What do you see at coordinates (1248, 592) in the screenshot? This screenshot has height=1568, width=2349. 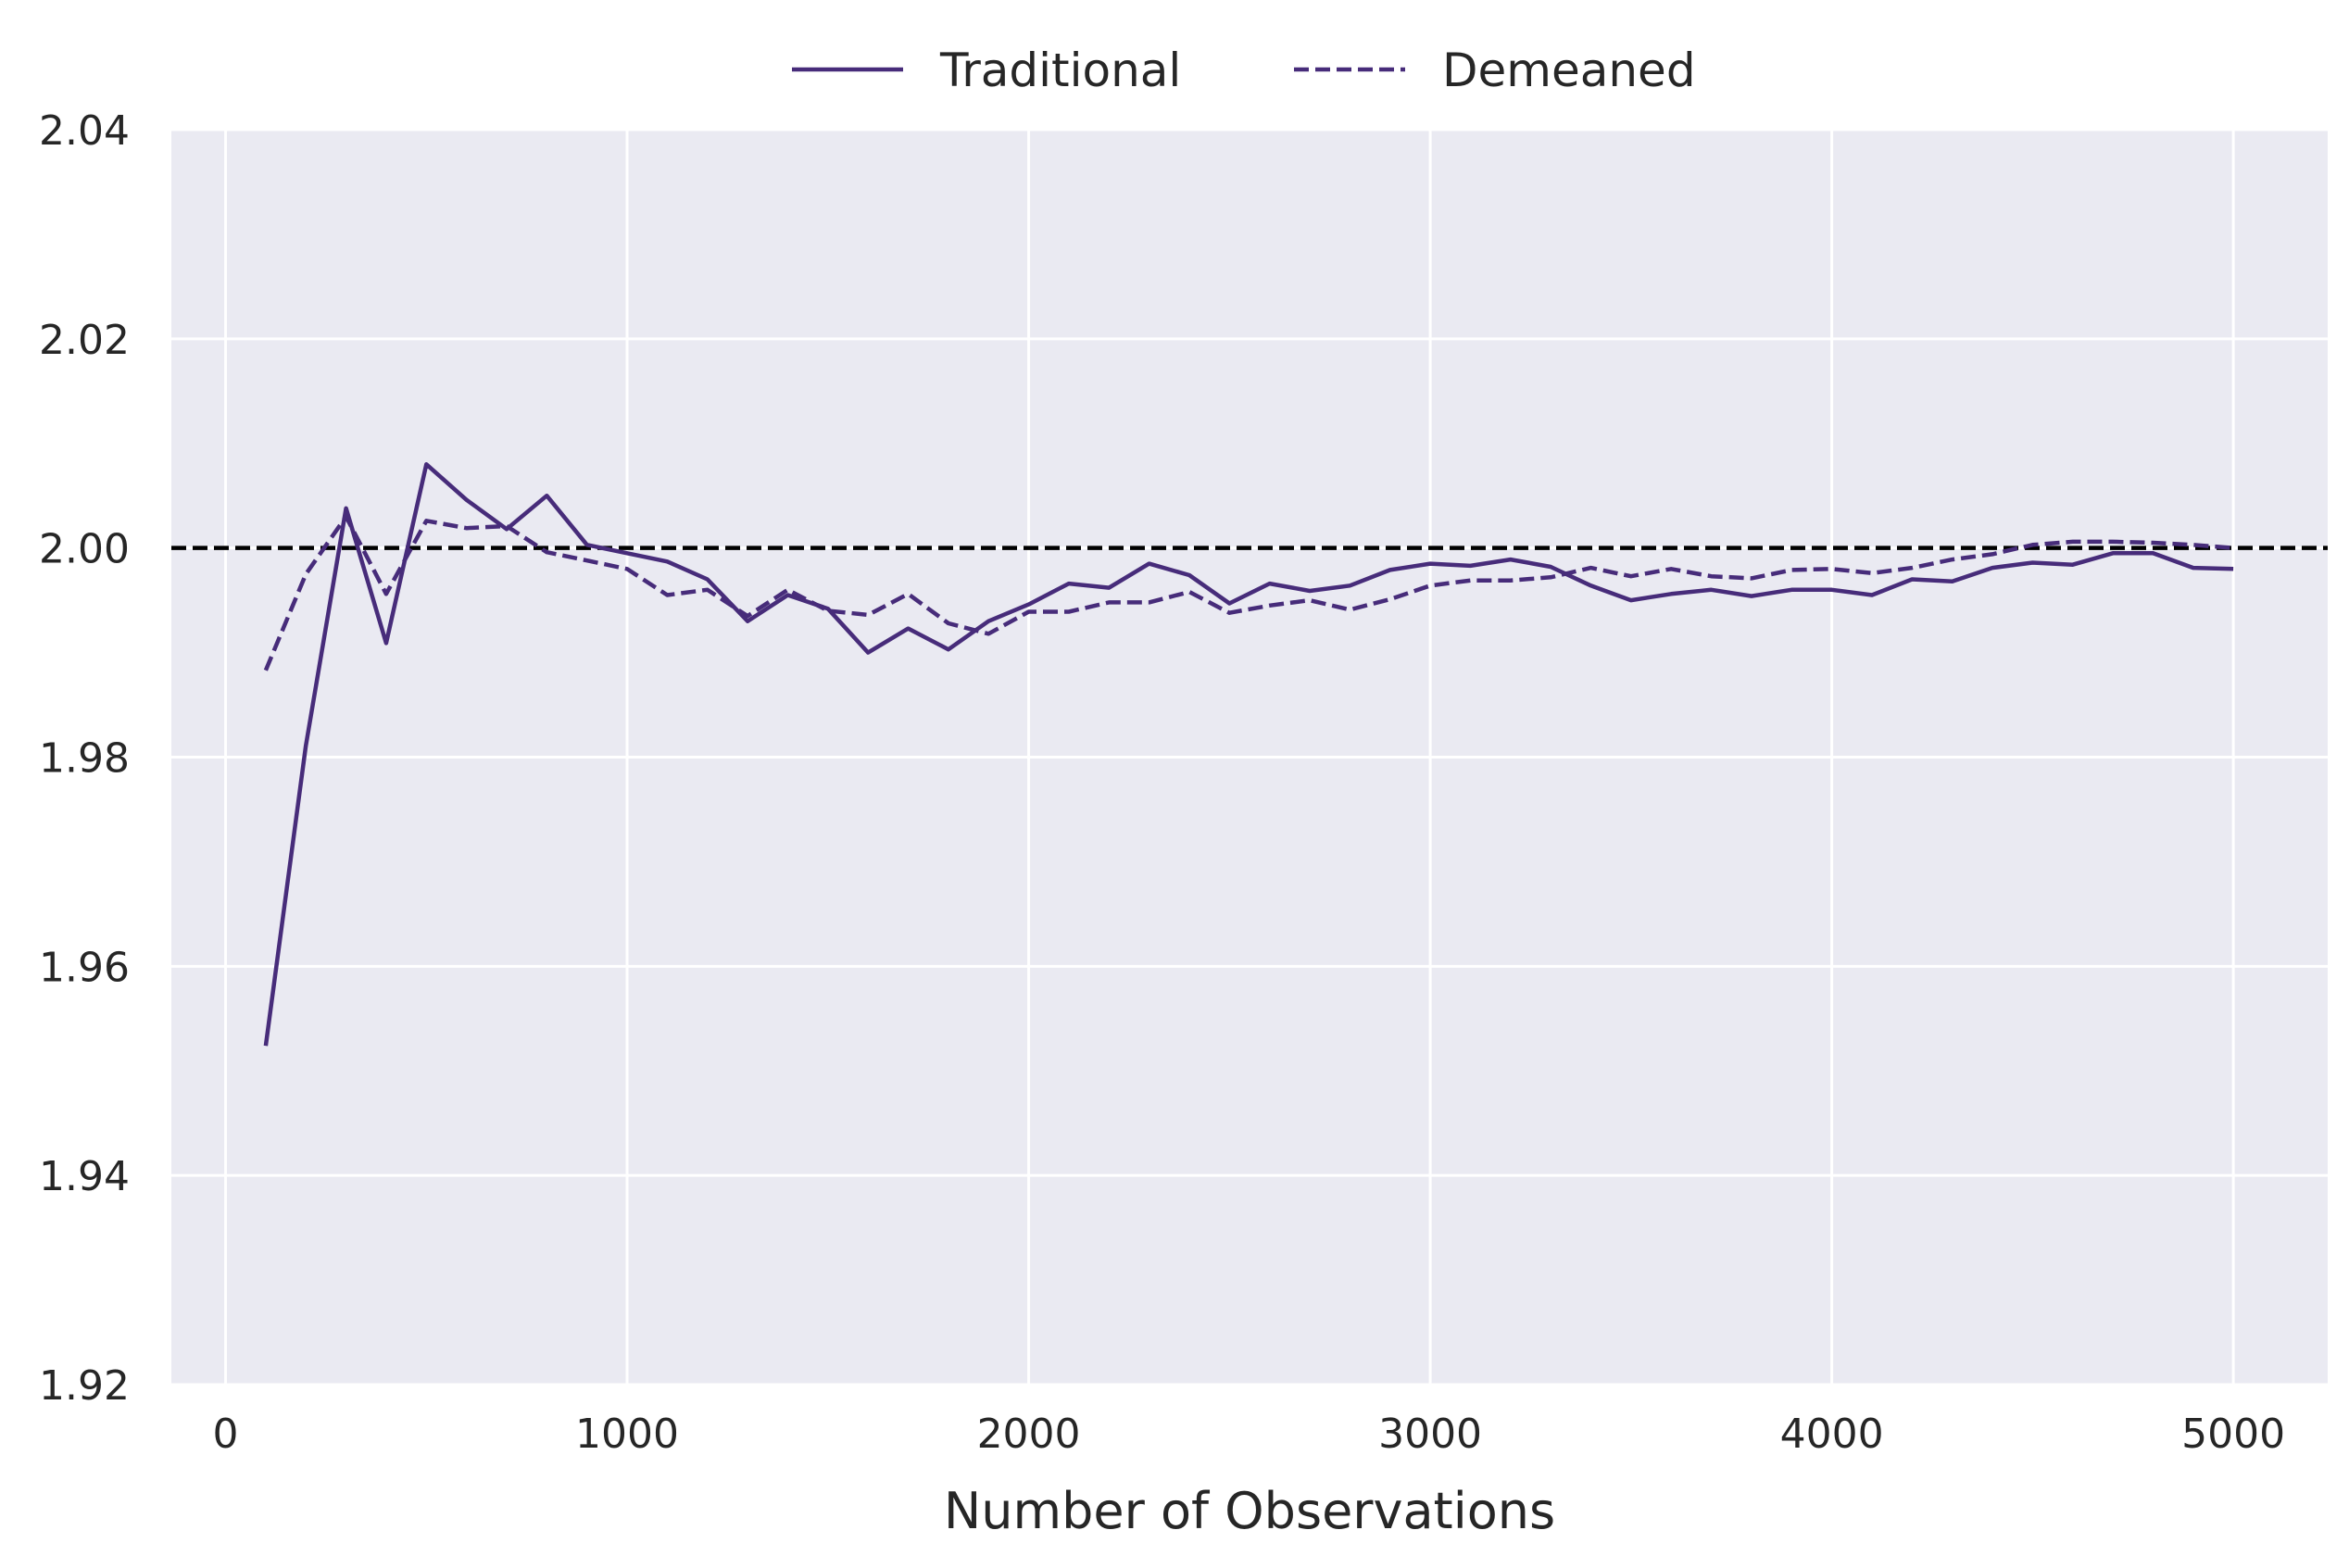 I see `series-line-demeaned` at bounding box center [1248, 592].